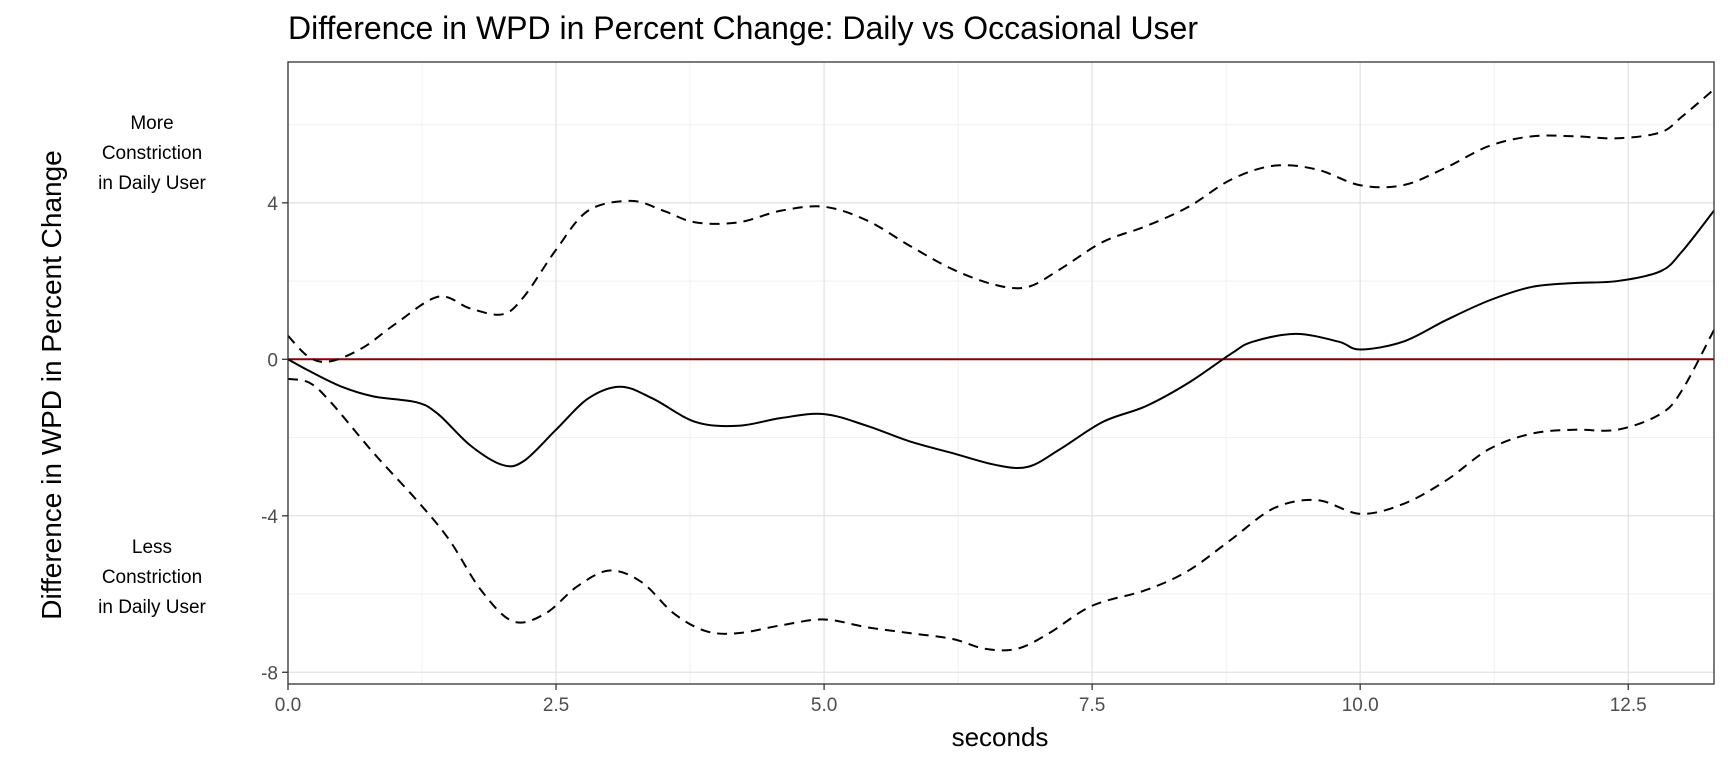  What do you see at coordinates (272, 360) in the screenshot?
I see `y-tick-label: 0` at bounding box center [272, 360].